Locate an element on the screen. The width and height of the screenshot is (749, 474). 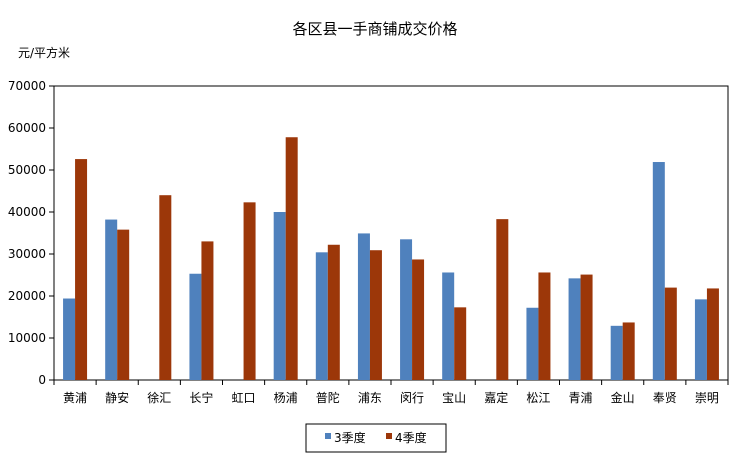
x-tick-label: 徐汇 is located at coordinates (159, 397).